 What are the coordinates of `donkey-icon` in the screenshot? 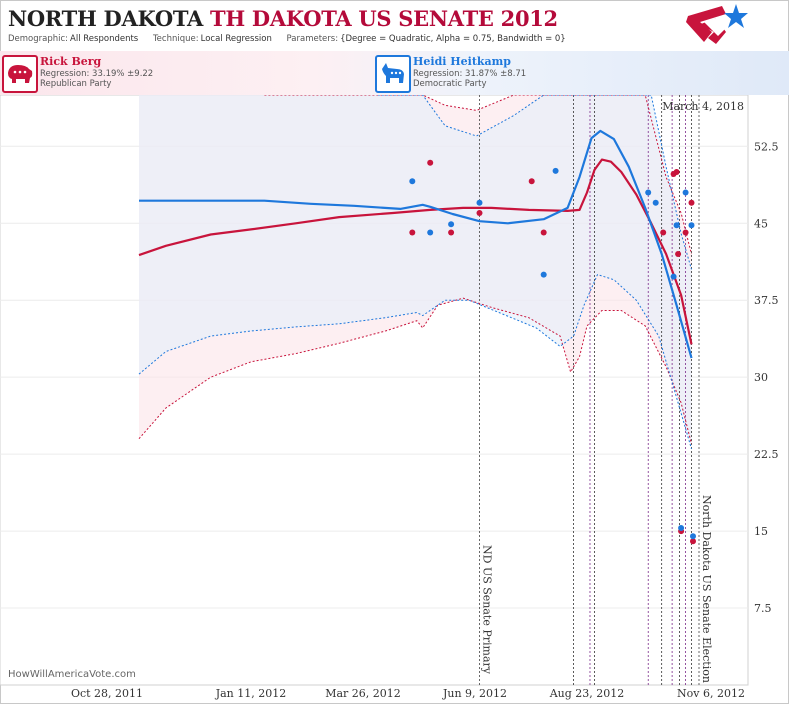 It's located at (393, 74).